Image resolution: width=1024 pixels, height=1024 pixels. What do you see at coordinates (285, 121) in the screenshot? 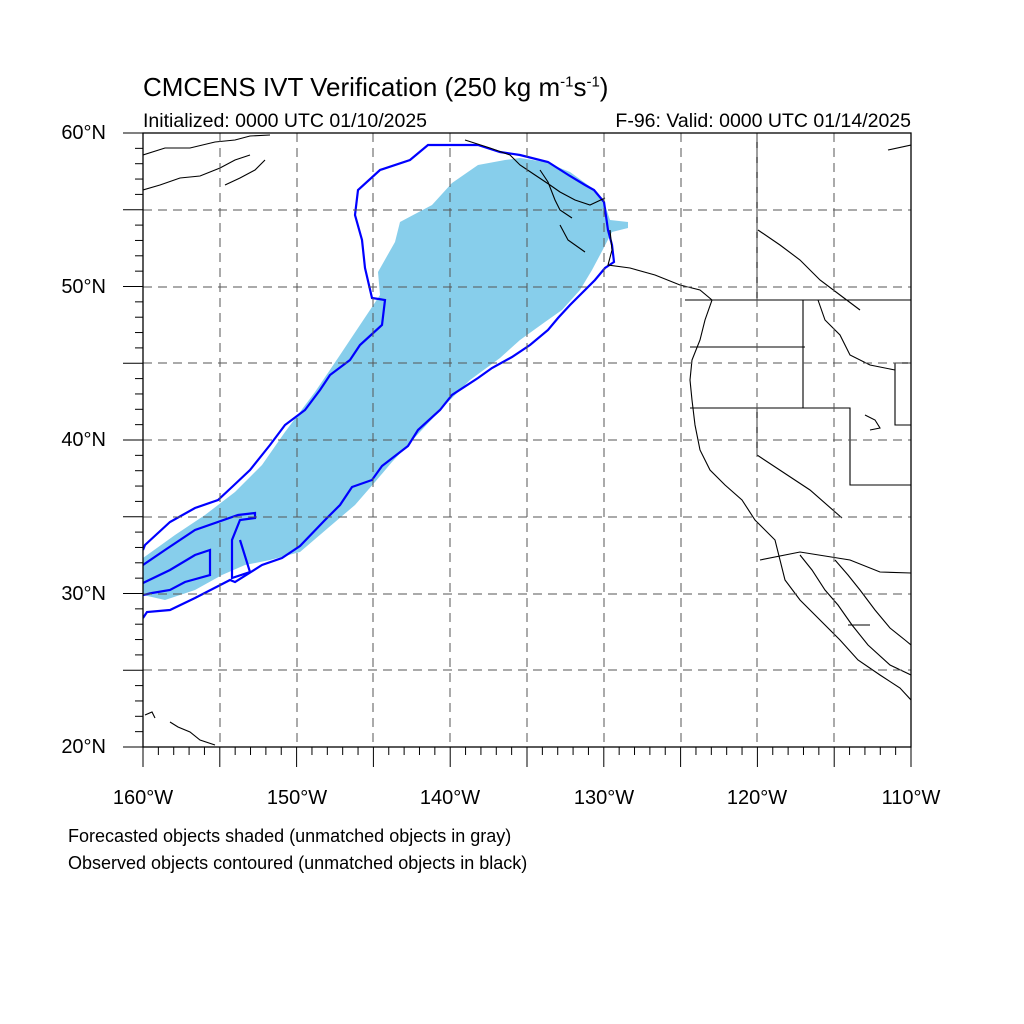
I see `init-time: Initialized: 0000 UTC 01/10/2025` at bounding box center [285, 121].